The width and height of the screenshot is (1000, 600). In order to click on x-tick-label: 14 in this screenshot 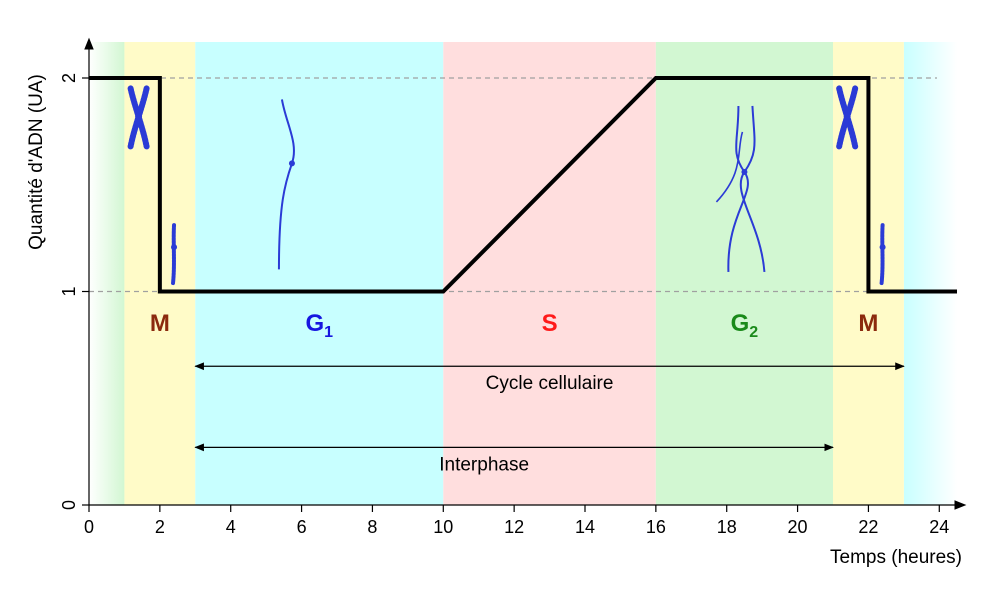, I will do `click(585, 527)`.